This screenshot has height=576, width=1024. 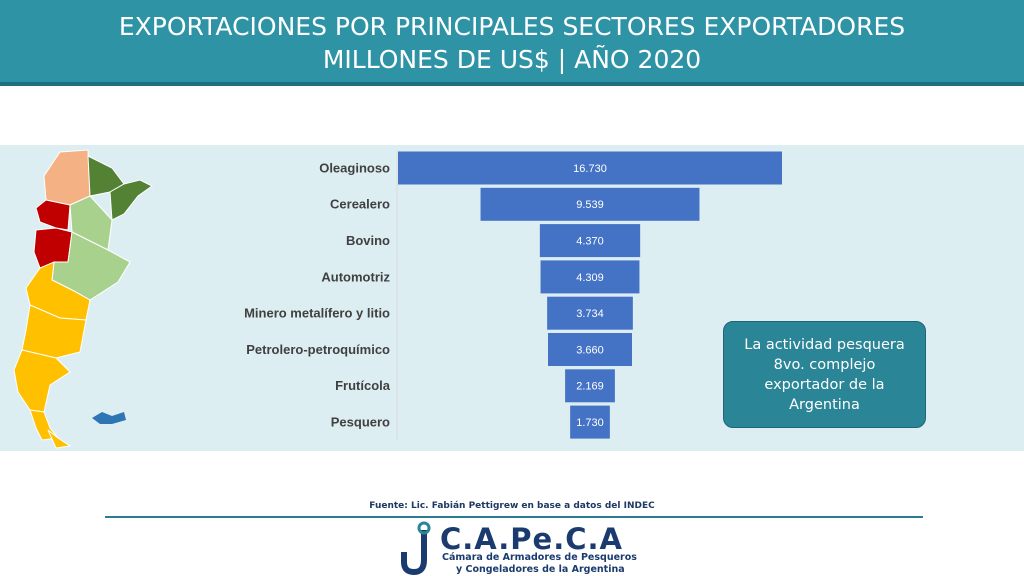 What do you see at coordinates (355, 276) in the screenshot?
I see `category-label: Automotriz` at bounding box center [355, 276].